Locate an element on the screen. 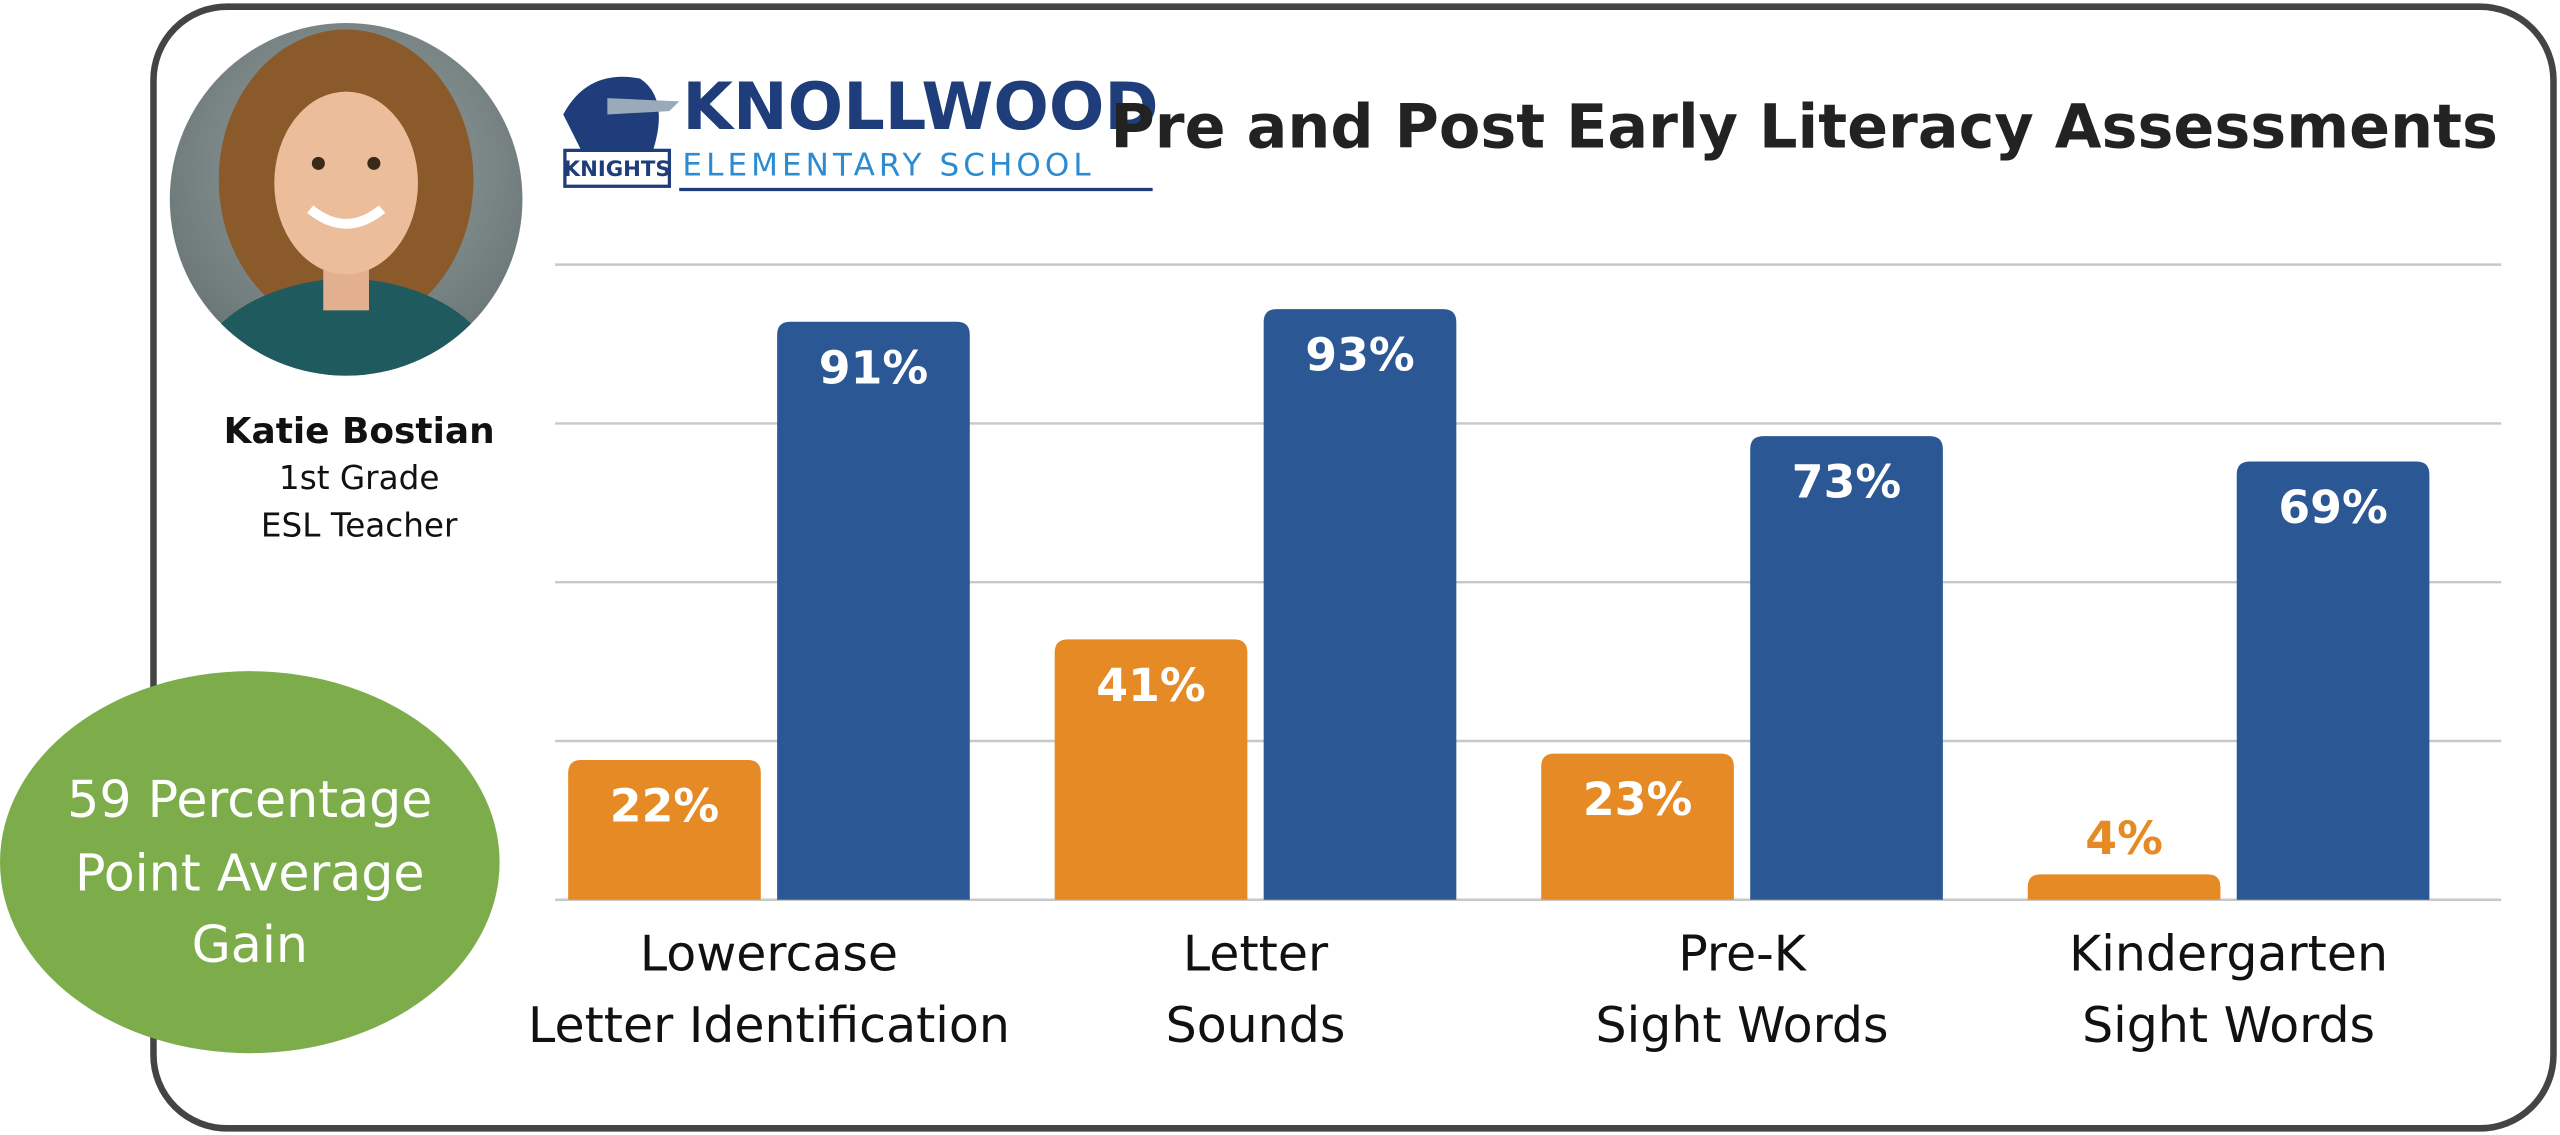 The width and height of the screenshot is (2560, 1135). x-tick-label: Sounds is located at coordinates (1256, 1025).